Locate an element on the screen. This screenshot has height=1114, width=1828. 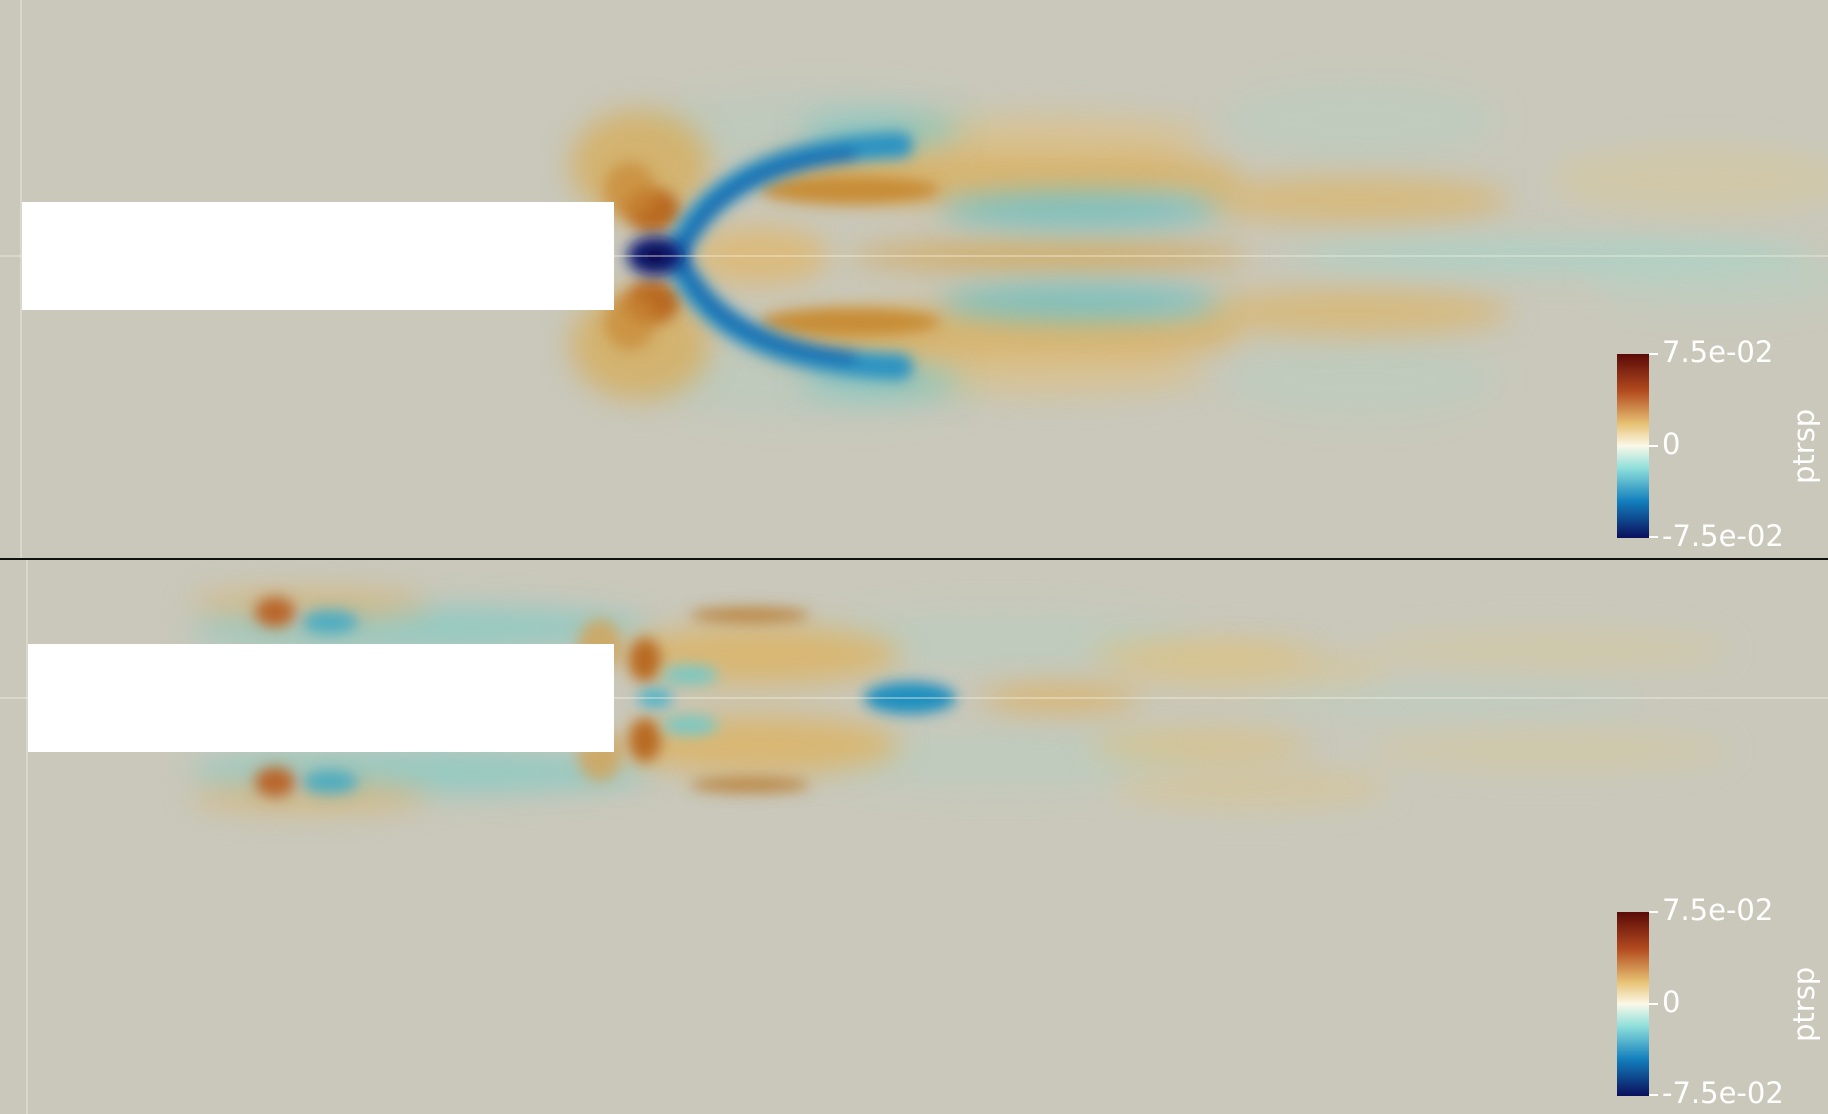
top-colorbar is located at coordinates (1633, 446).